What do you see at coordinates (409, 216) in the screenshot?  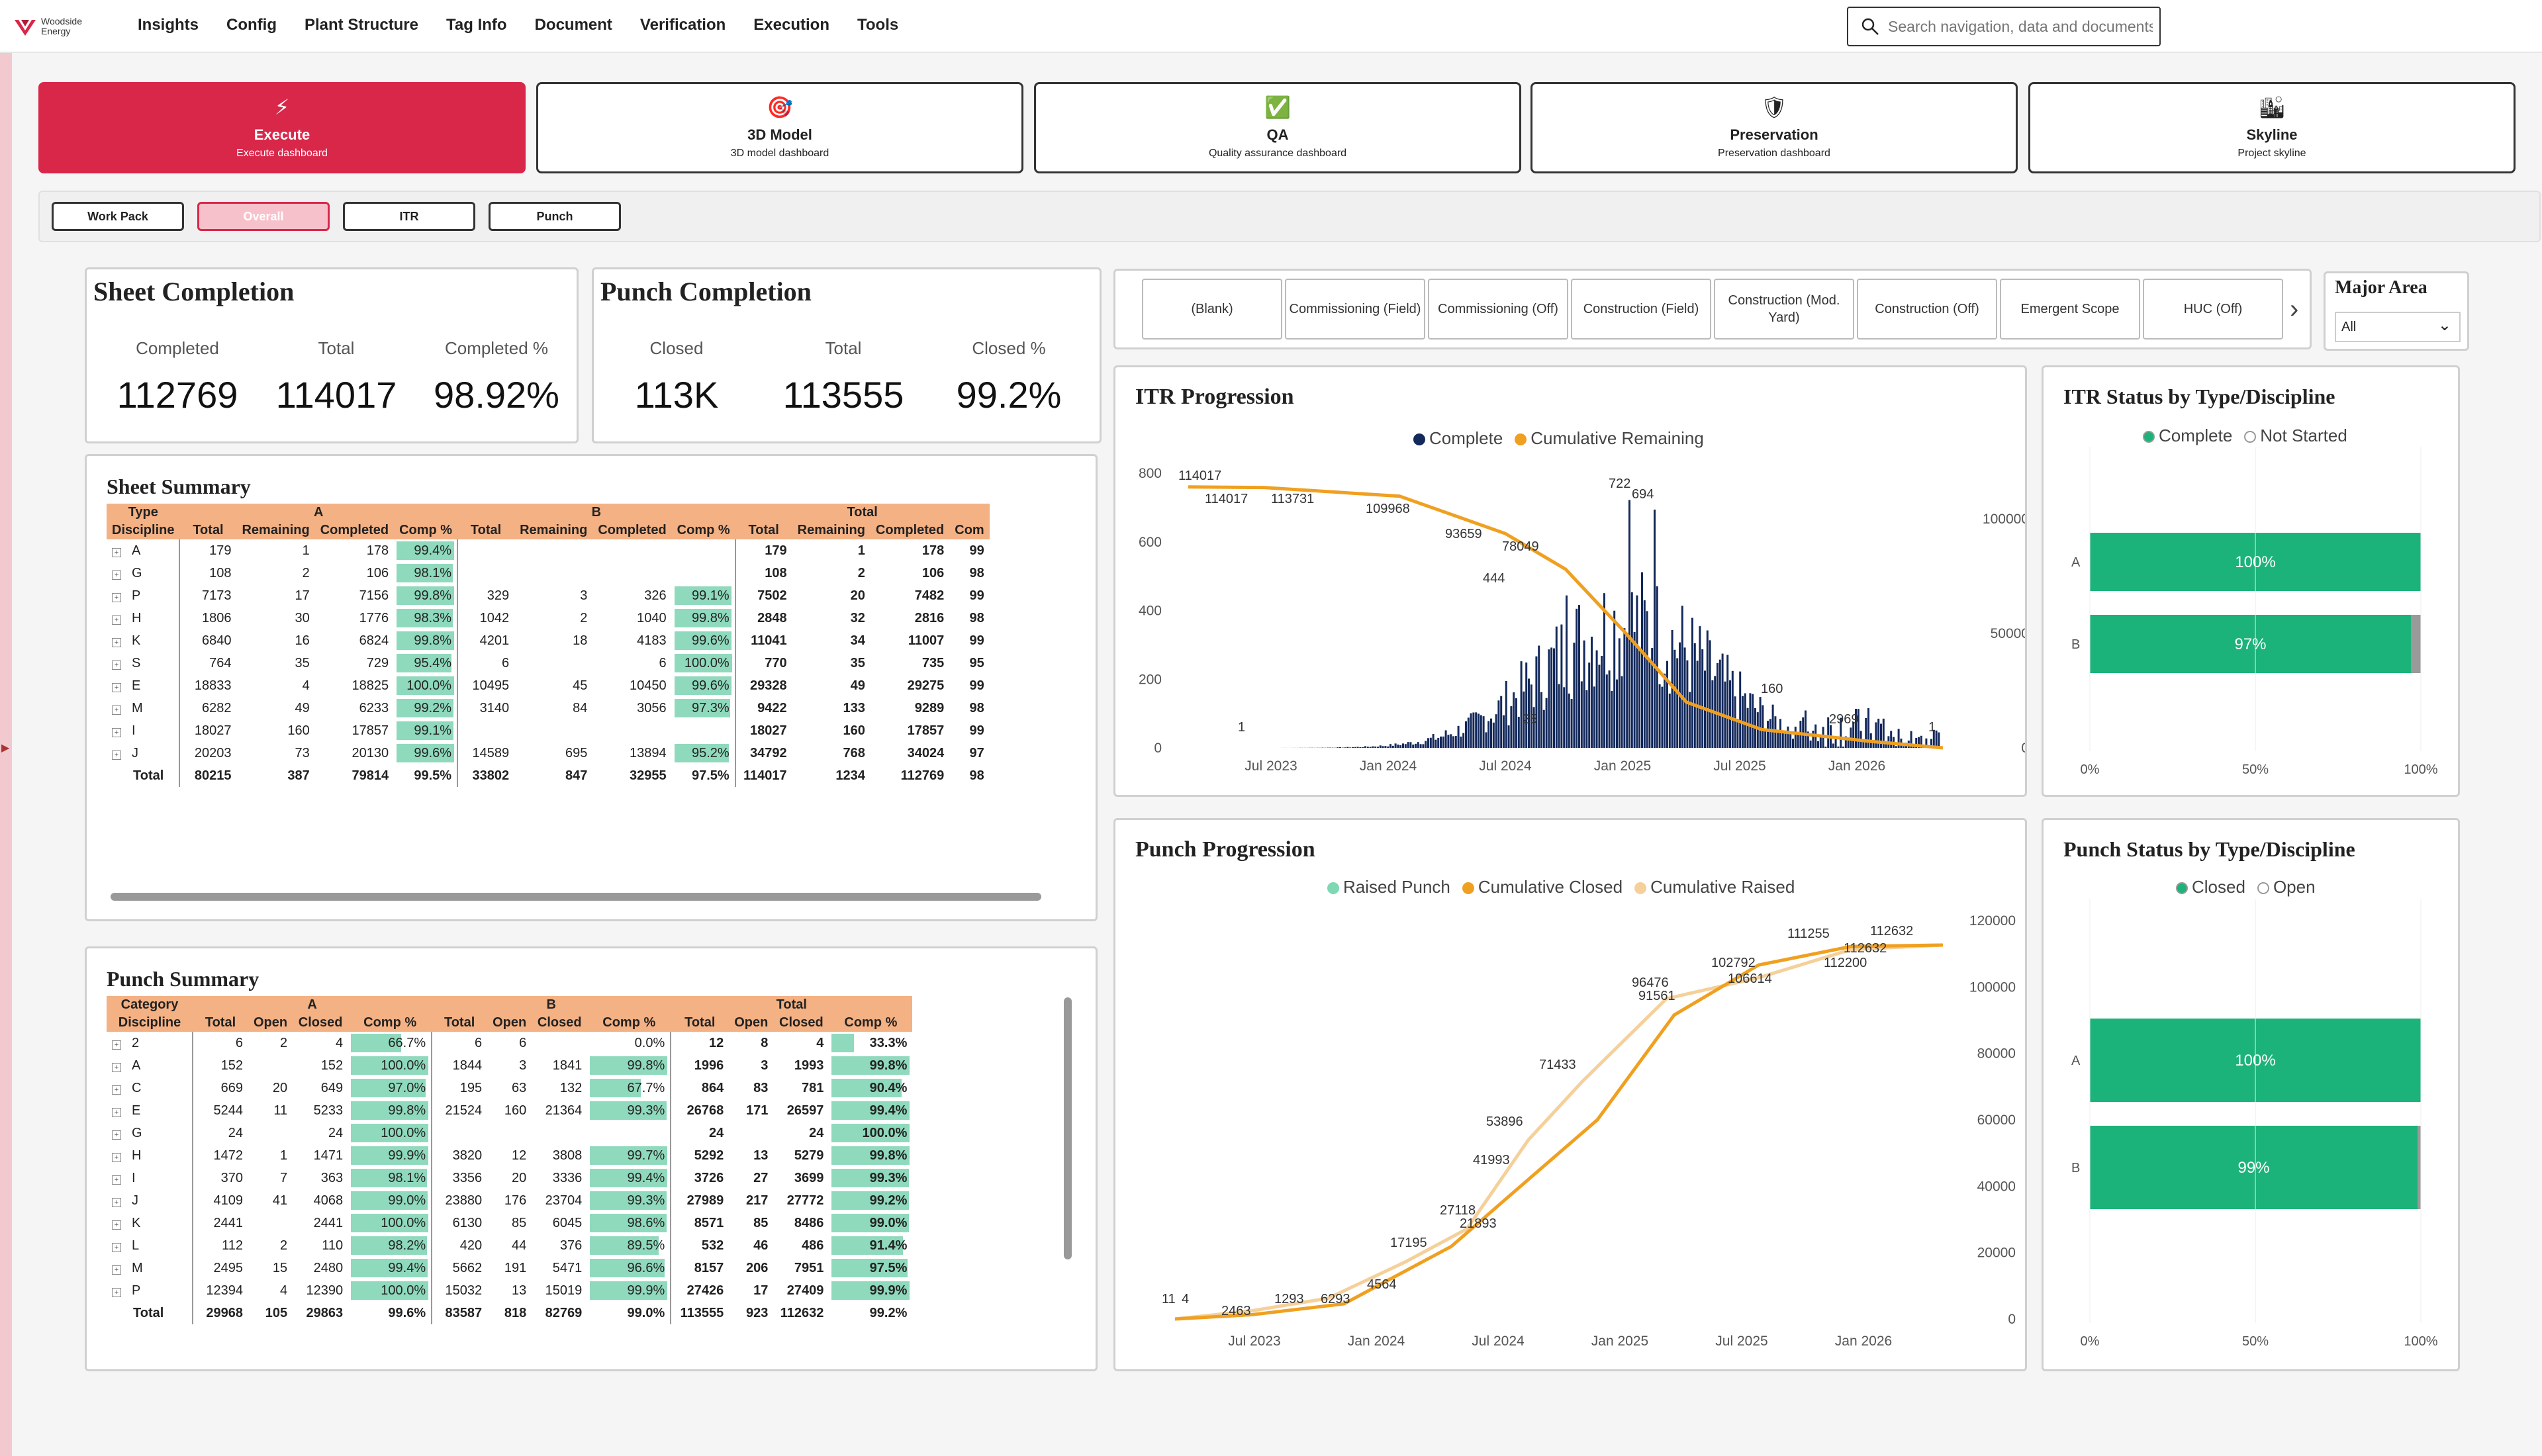 I see `tab-itr: ITR` at bounding box center [409, 216].